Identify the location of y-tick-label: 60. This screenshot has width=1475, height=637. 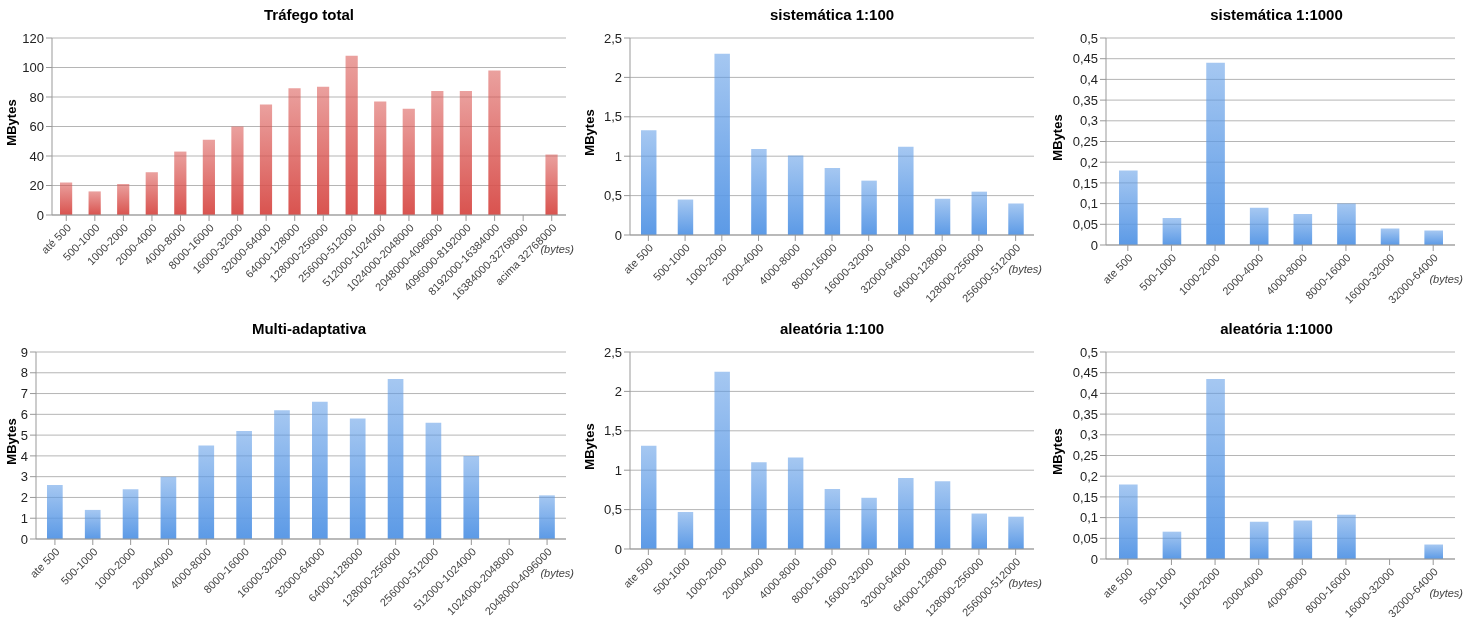
(36, 127).